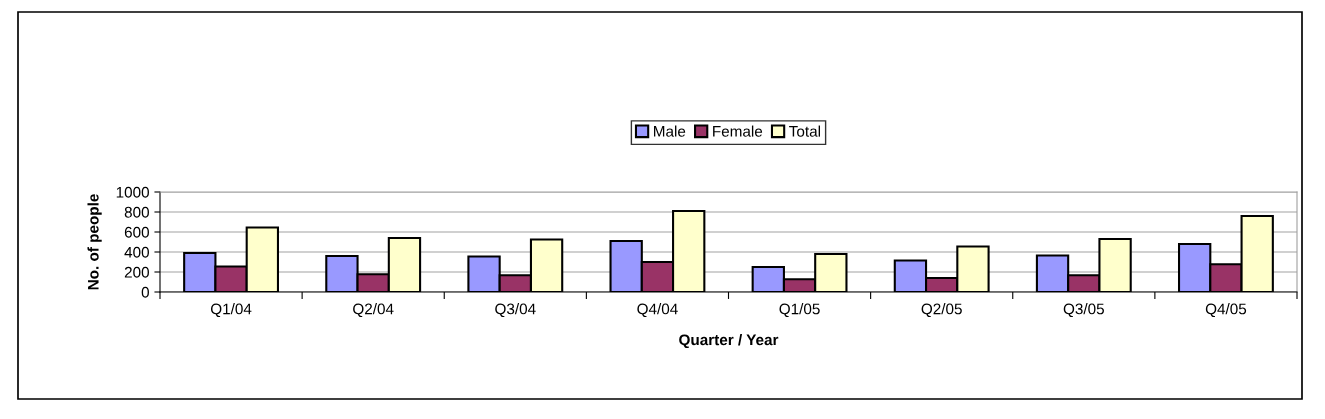 The height and width of the screenshot is (419, 1325). Describe the element at coordinates (805, 131) in the screenshot. I see `legend-label: Total` at that location.